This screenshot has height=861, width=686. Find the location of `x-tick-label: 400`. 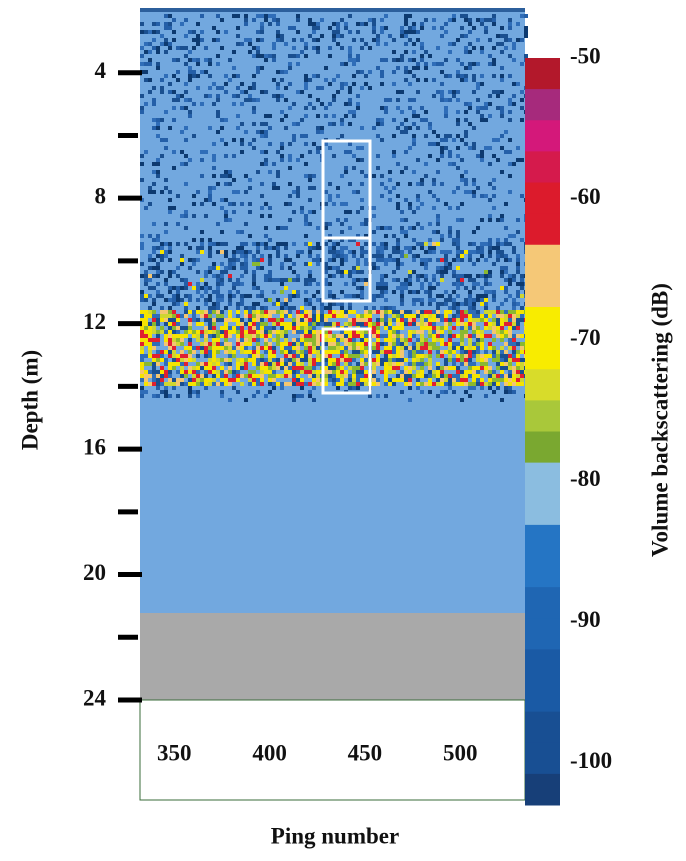

x-tick-label: 400 is located at coordinates (269, 752).